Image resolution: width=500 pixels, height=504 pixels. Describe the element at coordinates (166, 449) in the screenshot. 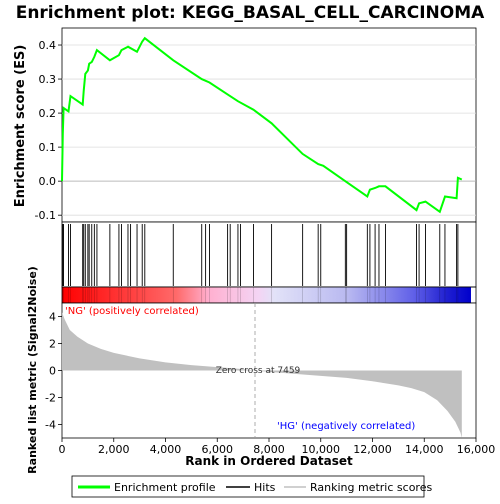

I see `x-tick-label: 4,000` at that location.